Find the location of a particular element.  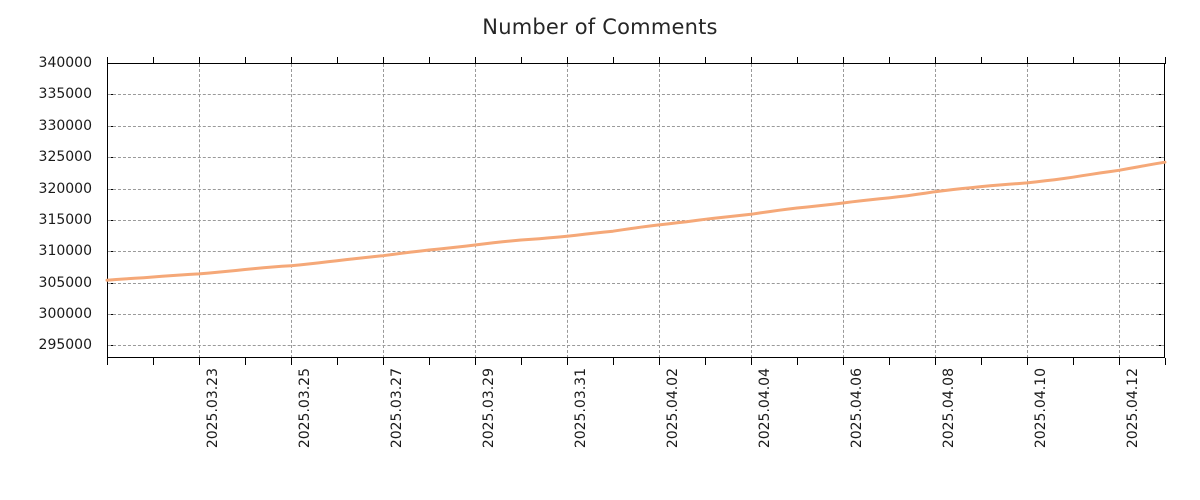

y-axis-tick-label: 340000 is located at coordinates (65, 63).